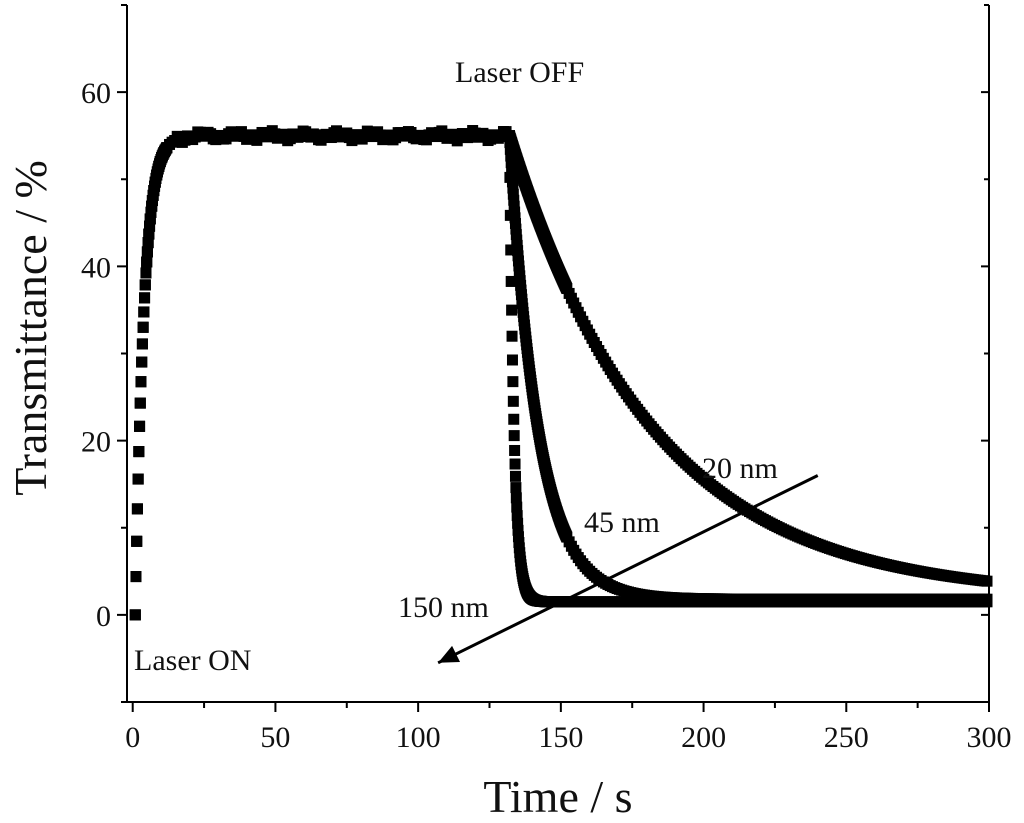 This screenshot has width=1024, height=823. I want to click on label-20nm: 20 nm, so click(740, 468).